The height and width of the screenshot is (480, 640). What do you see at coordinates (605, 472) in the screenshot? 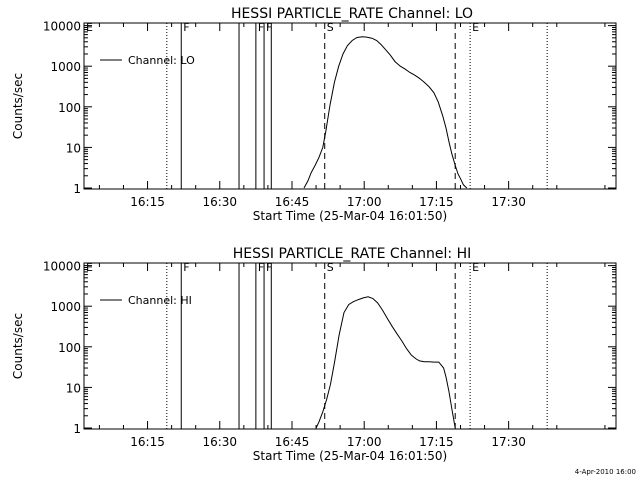
I see `footer-timestamp: 4-Apr-2010 16:00` at bounding box center [605, 472].